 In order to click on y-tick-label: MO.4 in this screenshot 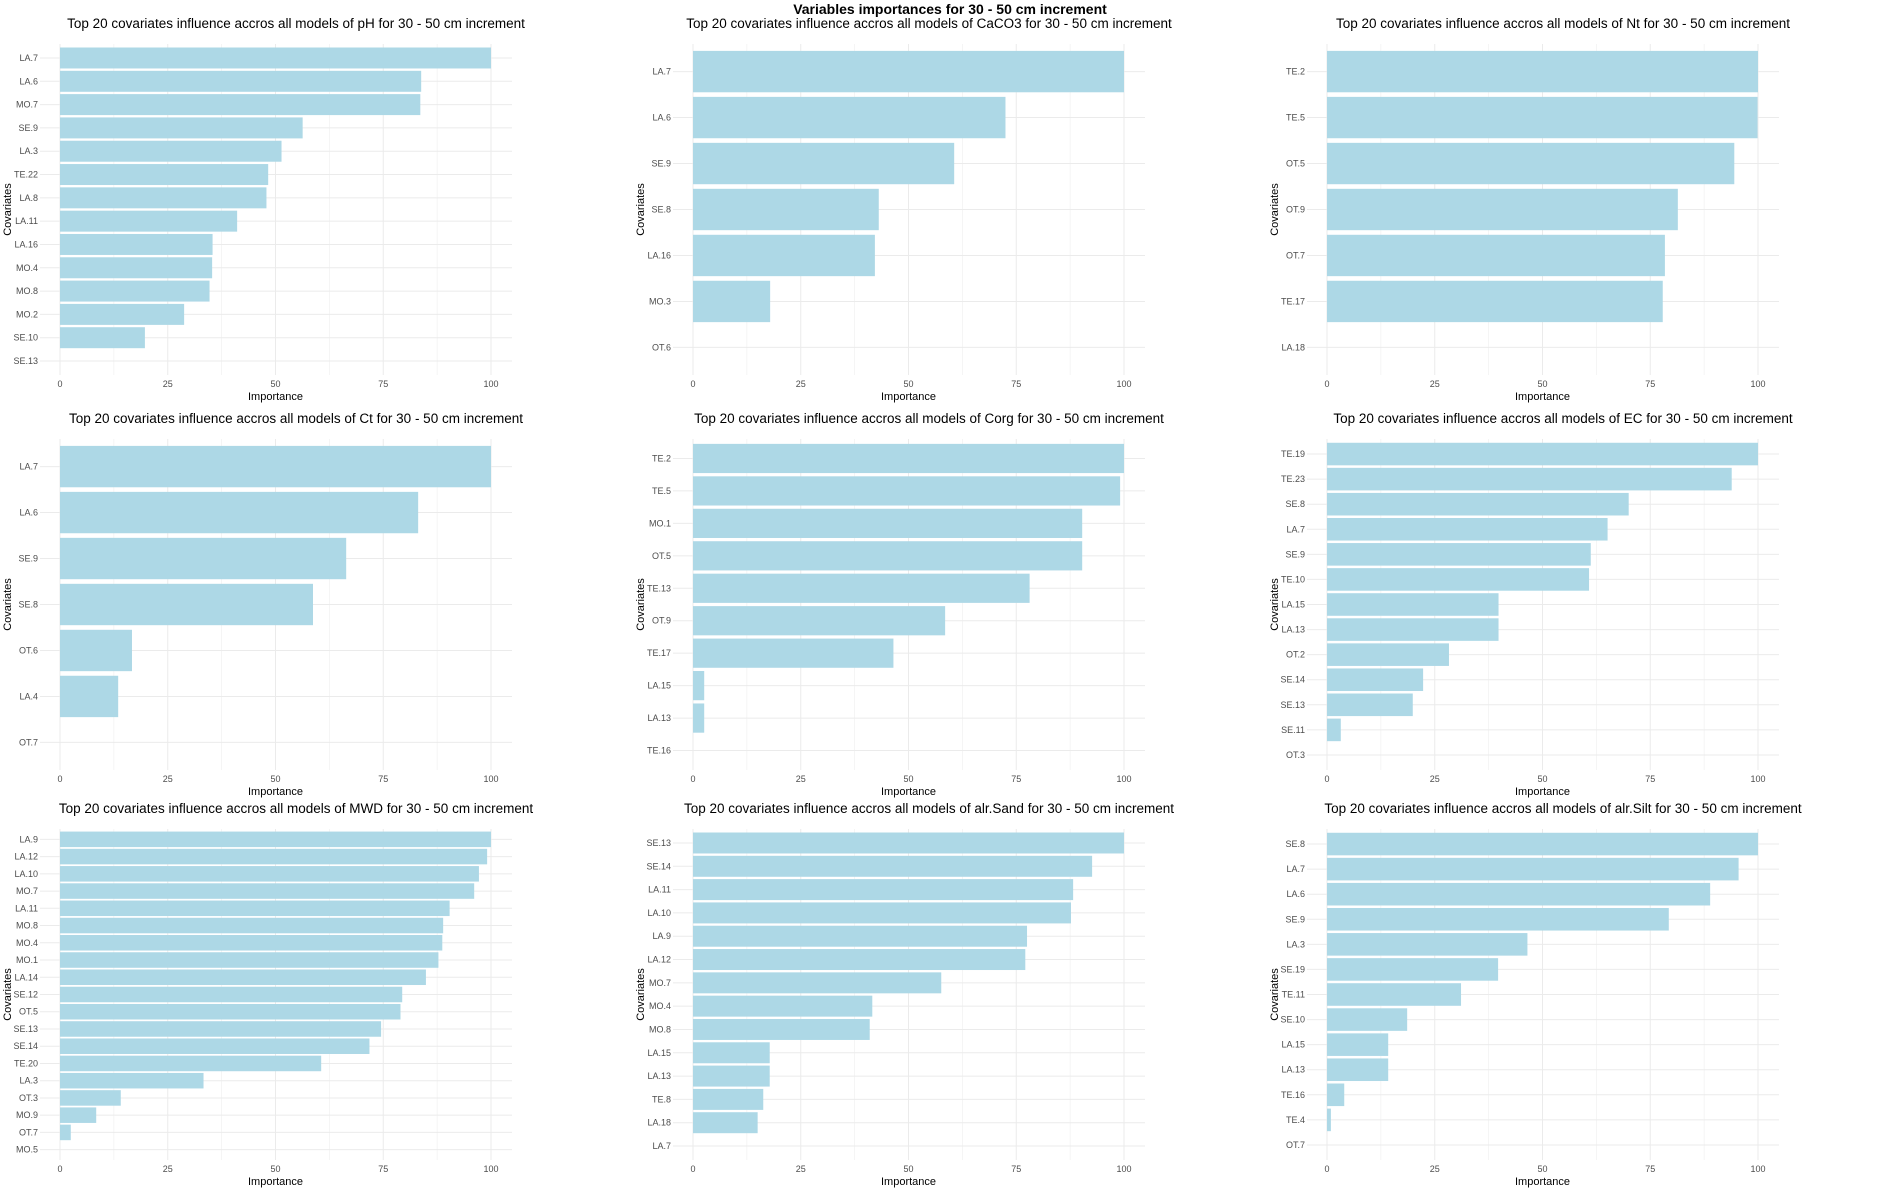, I will do `click(27, 943)`.